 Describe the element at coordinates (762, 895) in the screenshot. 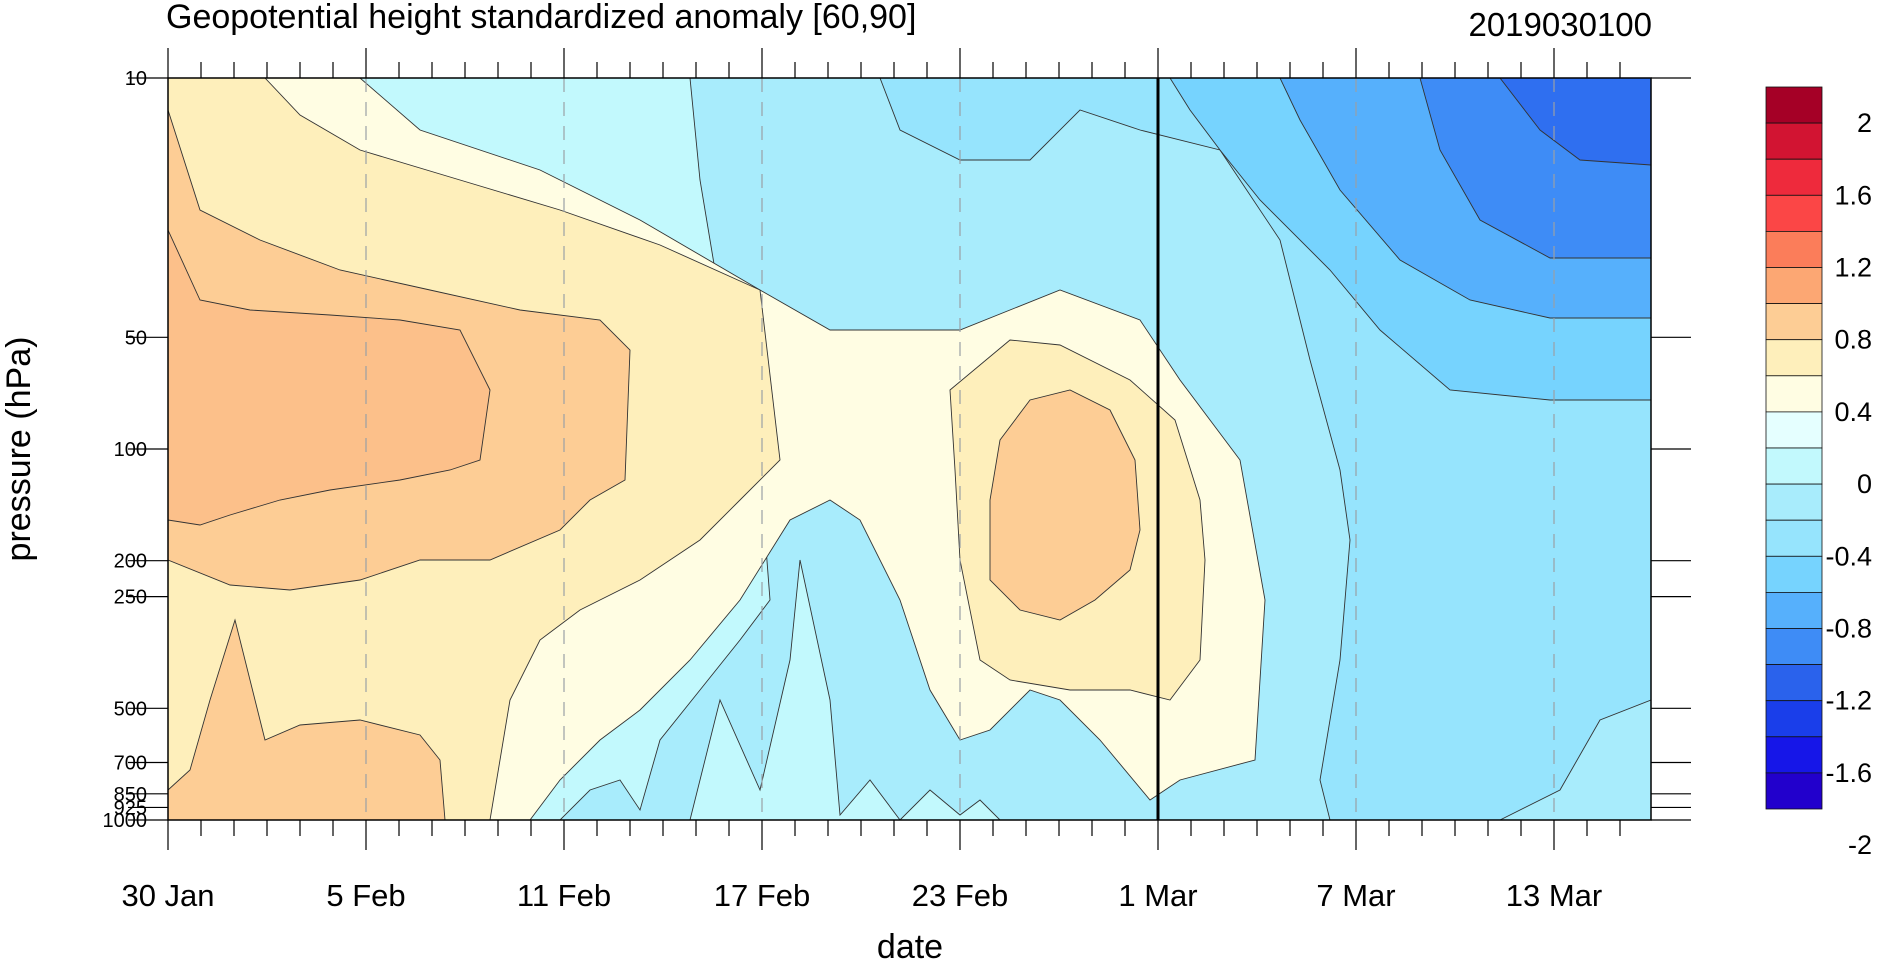

I see `x-tick-label: 17 Feb` at that location.